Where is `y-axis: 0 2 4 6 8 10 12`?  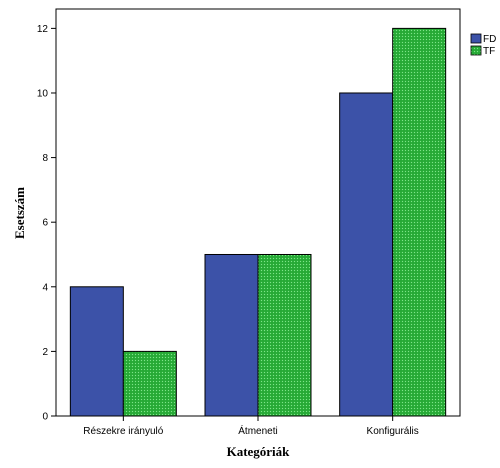
y-axis: 0 2 4 6 8 10 12 is located at coordinates (46, 223).